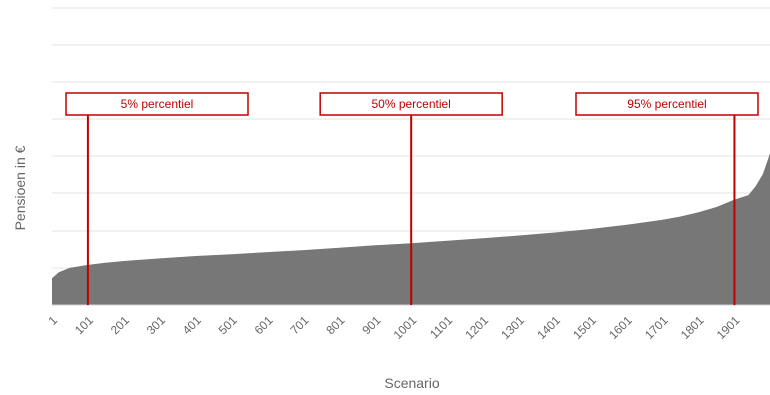  Describe the element at coordinates (692, 327) in the screenshot. I see `x-tick-label: 1801` at that location.